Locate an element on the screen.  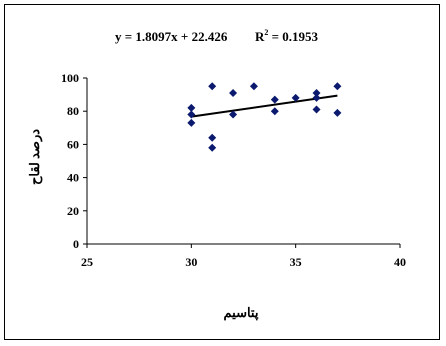
r-squared-exponent: 2 is located at coordinates (266, 32).